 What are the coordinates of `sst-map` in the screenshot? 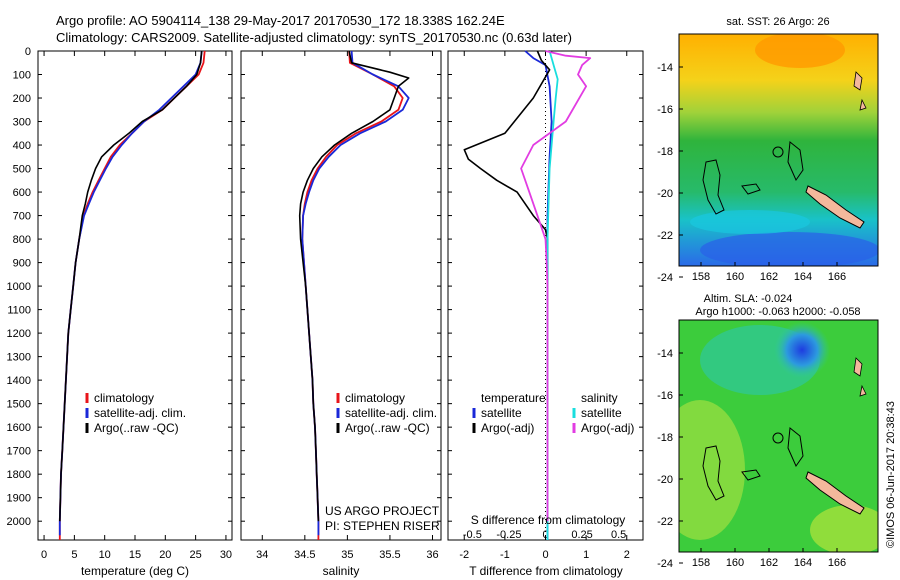 It's located at (778, 150).